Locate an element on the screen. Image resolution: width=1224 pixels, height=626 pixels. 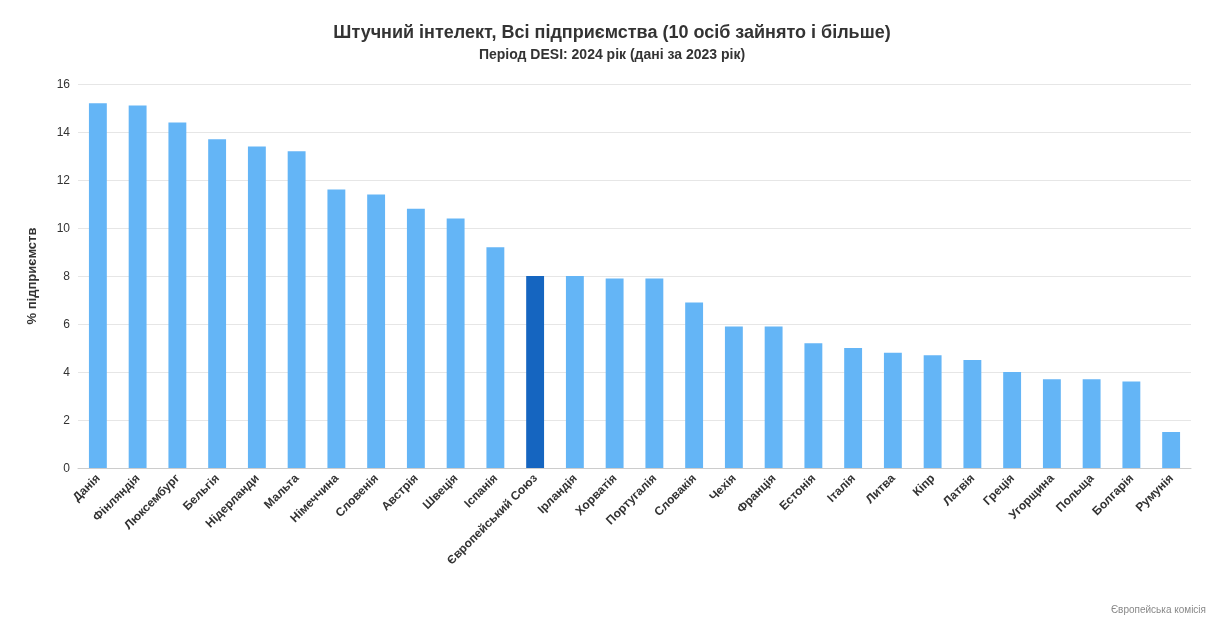
text: Європейська комісія is located at coordinates (1158, 609).